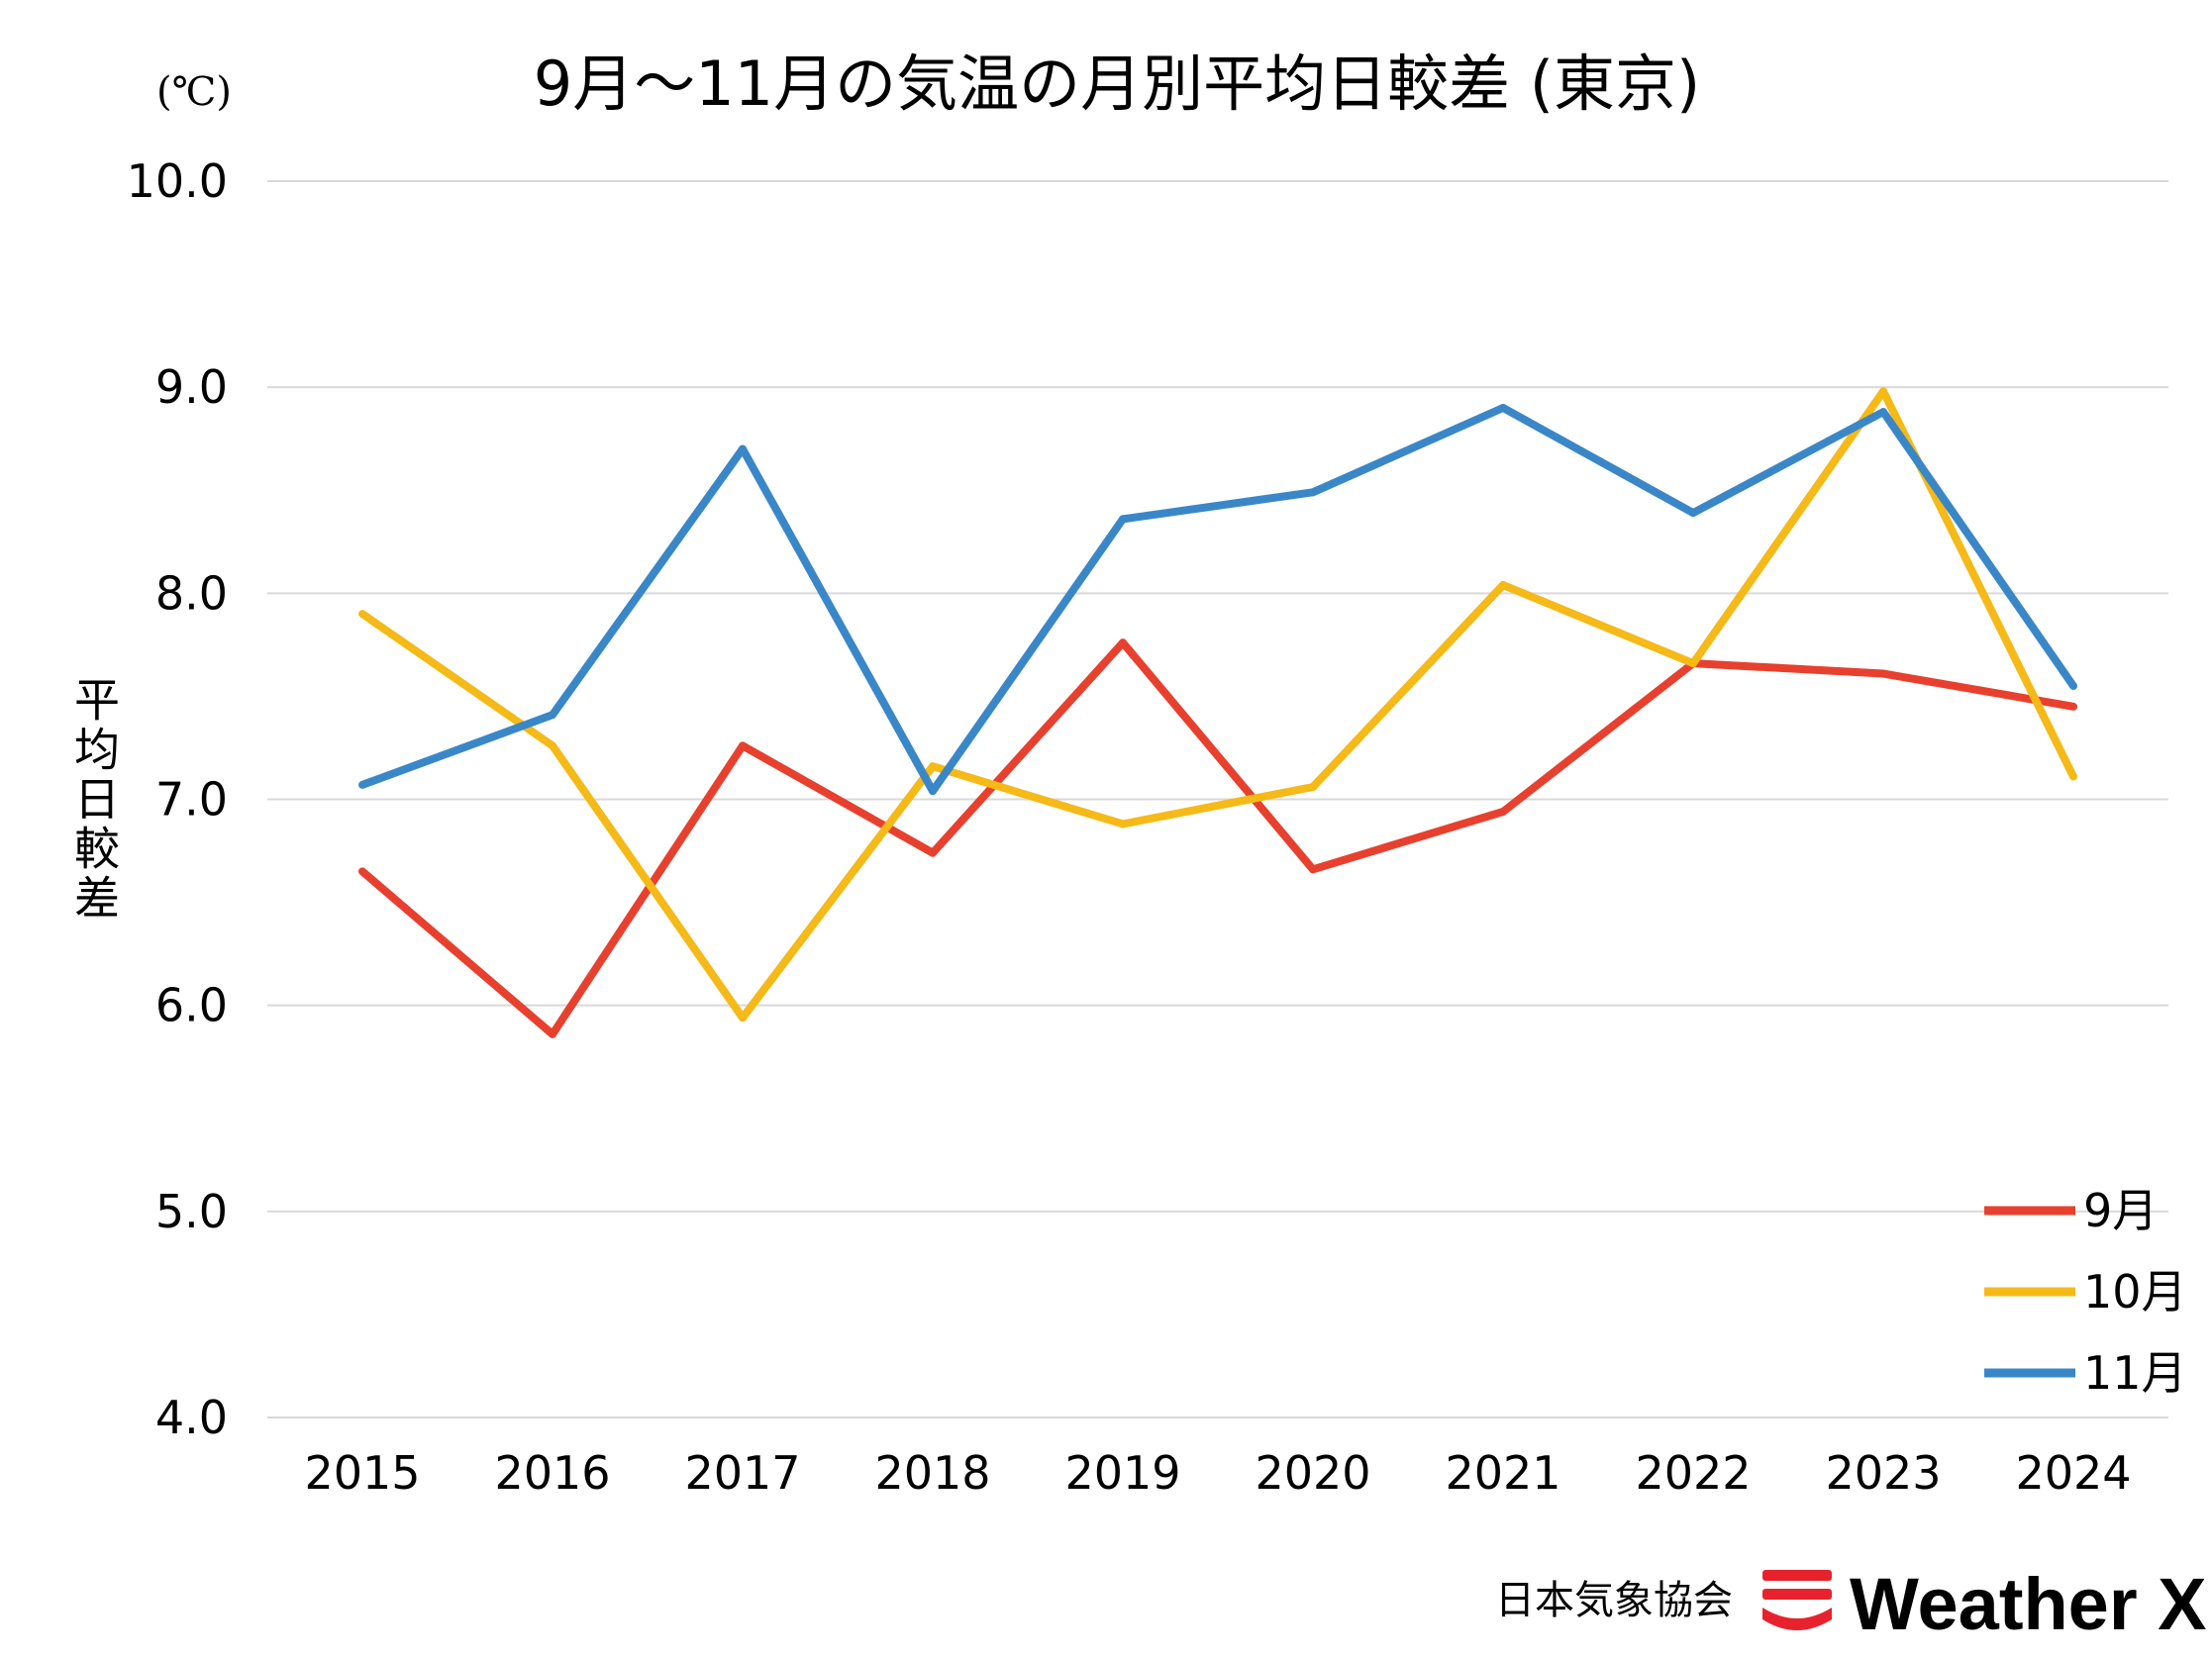 The height and width of the screenshot is (1660, 2212). What do you see at coordinates (1312, 1473) in the screenshot?
I see `x-tick-label: 2020` at bounding box center [1312, 1473].